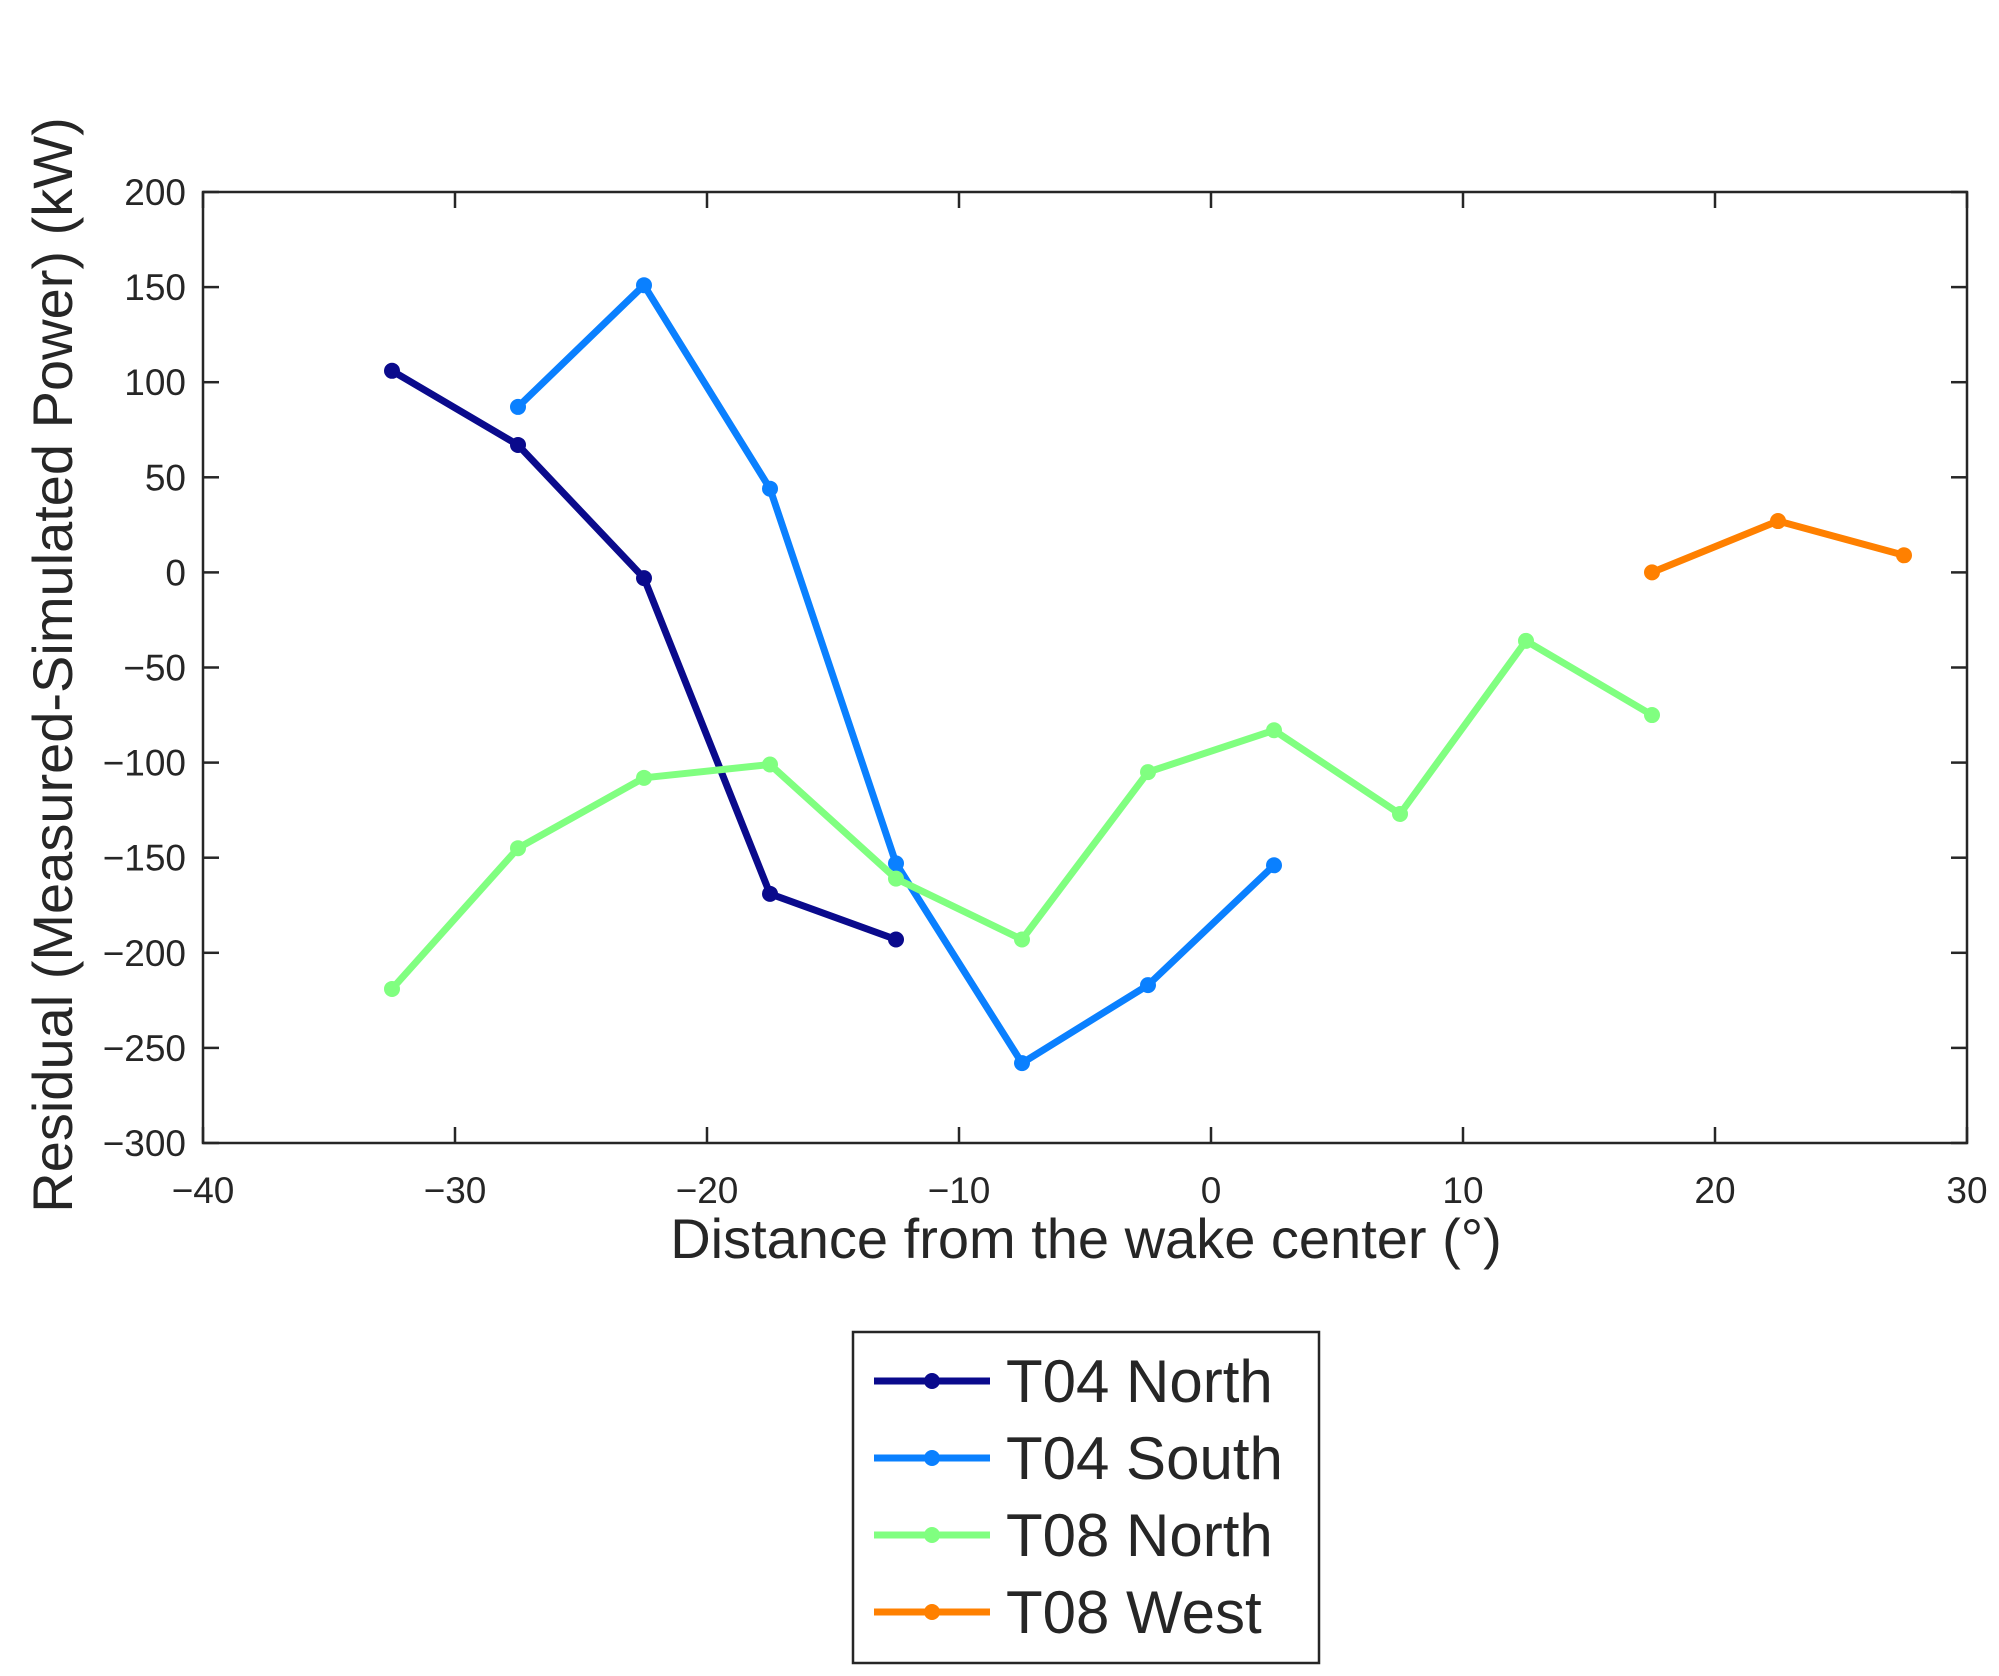  What do you see at coordinates (52, 664) in the screenshot?
I see `y-axis-label: Residual (Measured-Simulated Power) (kW)` at bounding box center [52, 664].